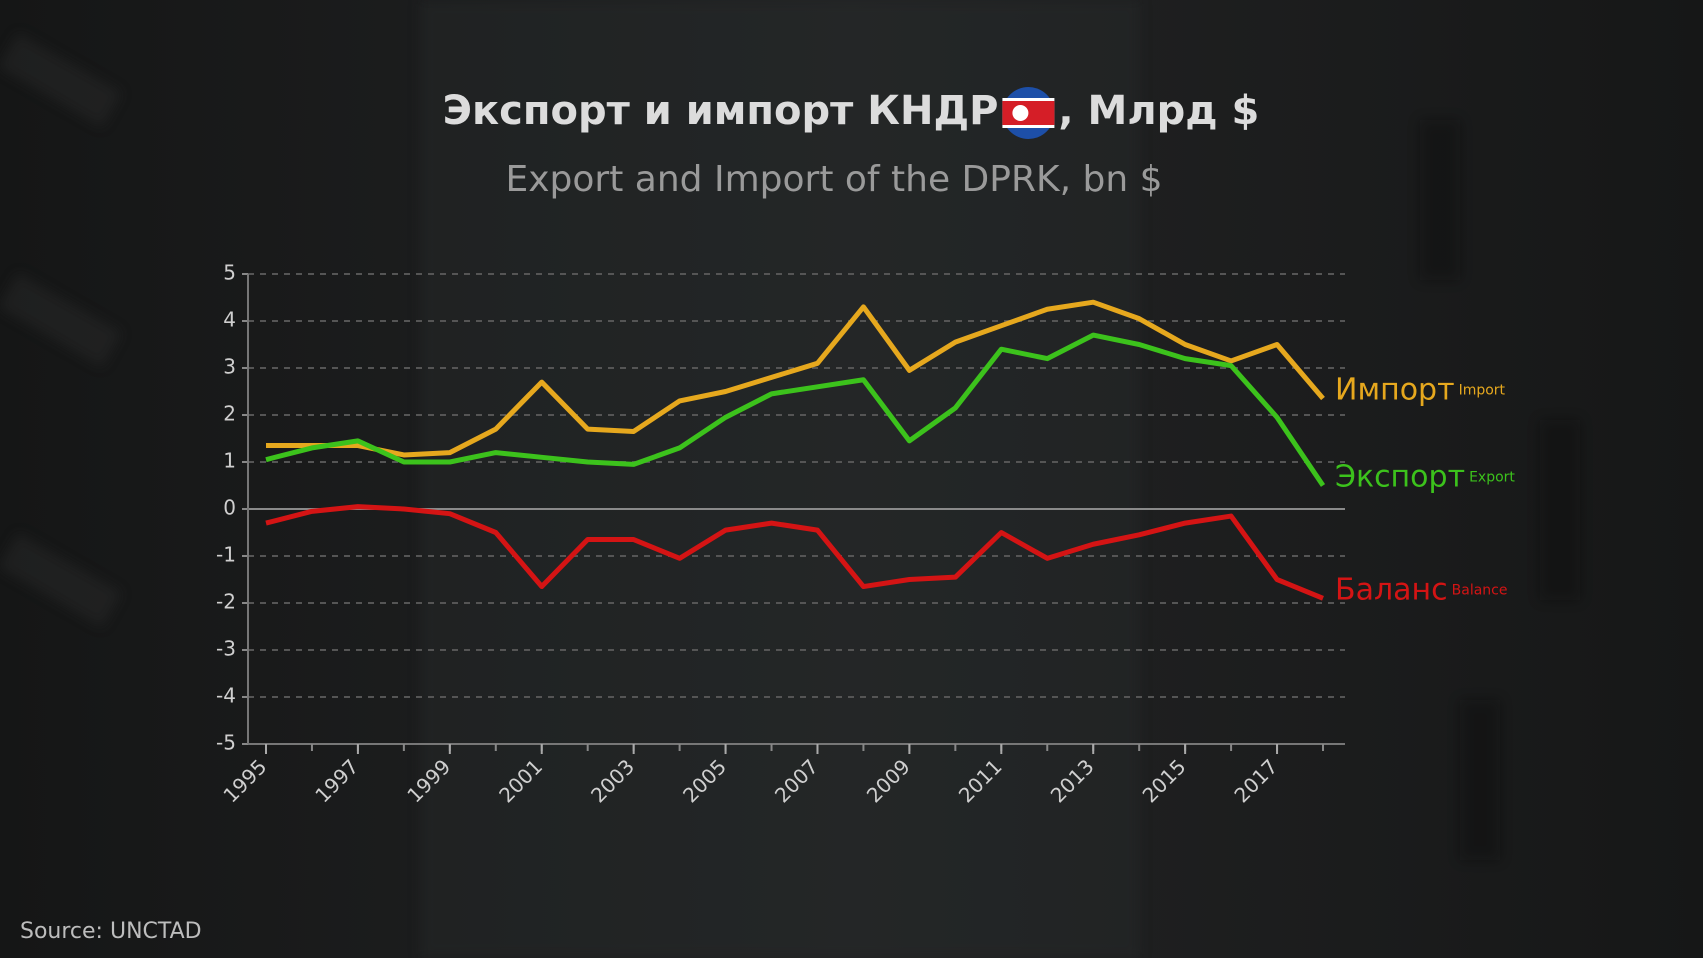 The height and width of the screenshot is (958, 1703). I want to click on series-name: Баланс, so click(1391, 589).